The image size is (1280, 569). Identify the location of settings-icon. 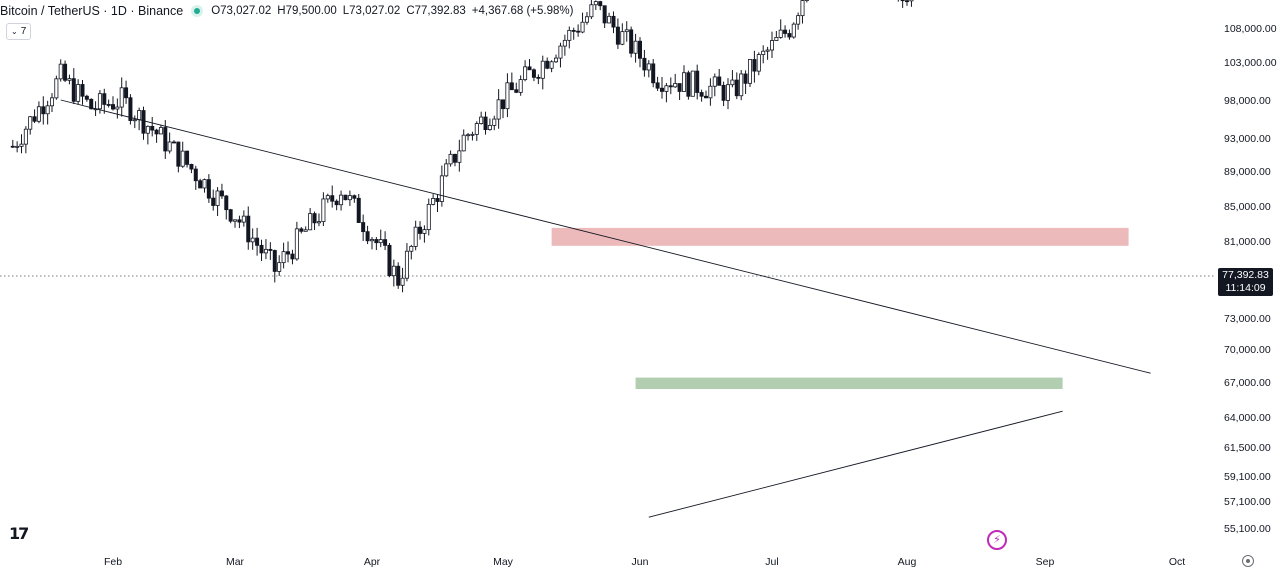
(1248, 561).